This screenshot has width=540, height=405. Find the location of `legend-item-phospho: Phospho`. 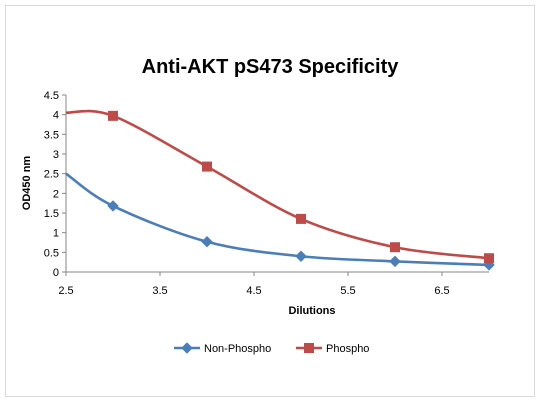

legend-item-phospho: Phospho is located at coordinates (332, 349).